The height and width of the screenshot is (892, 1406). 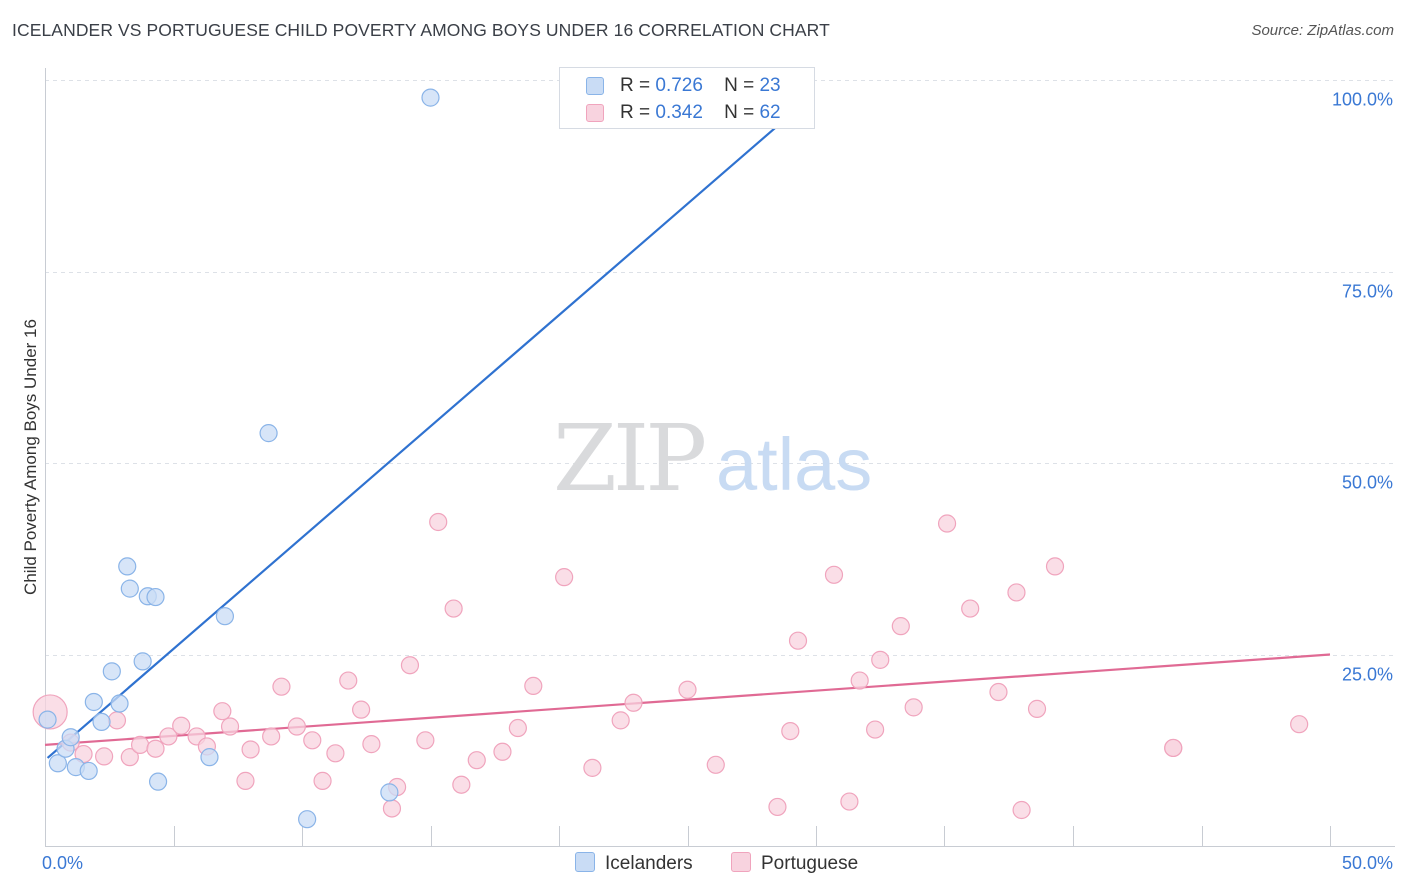 I want to click on watermark-zip: ZIP, so click(x=628, y=458).